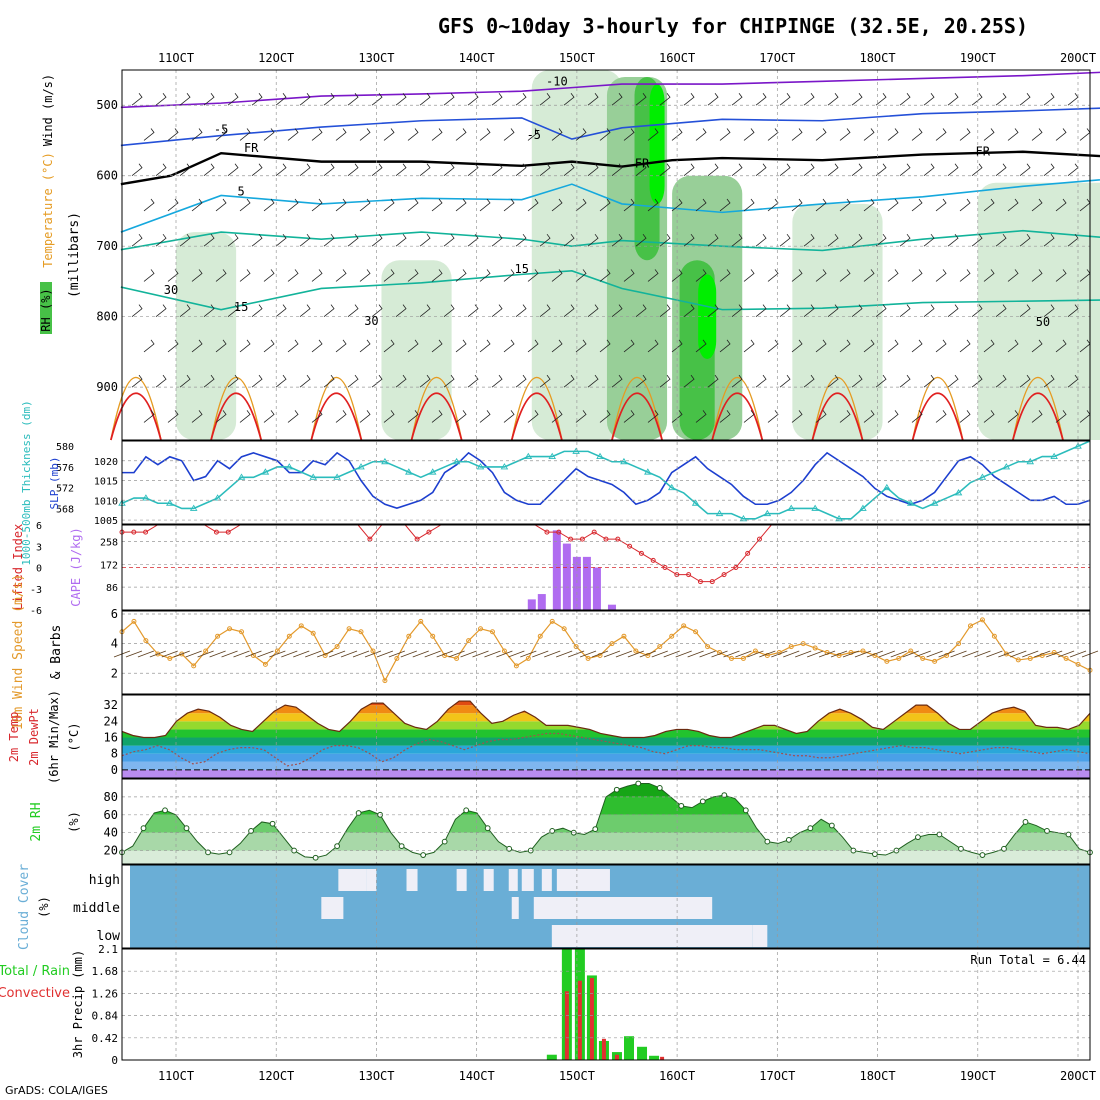 The height and width of the screenshot is (1100, 1100). I want to click on y-axis-label: (%), so click(44, 907).